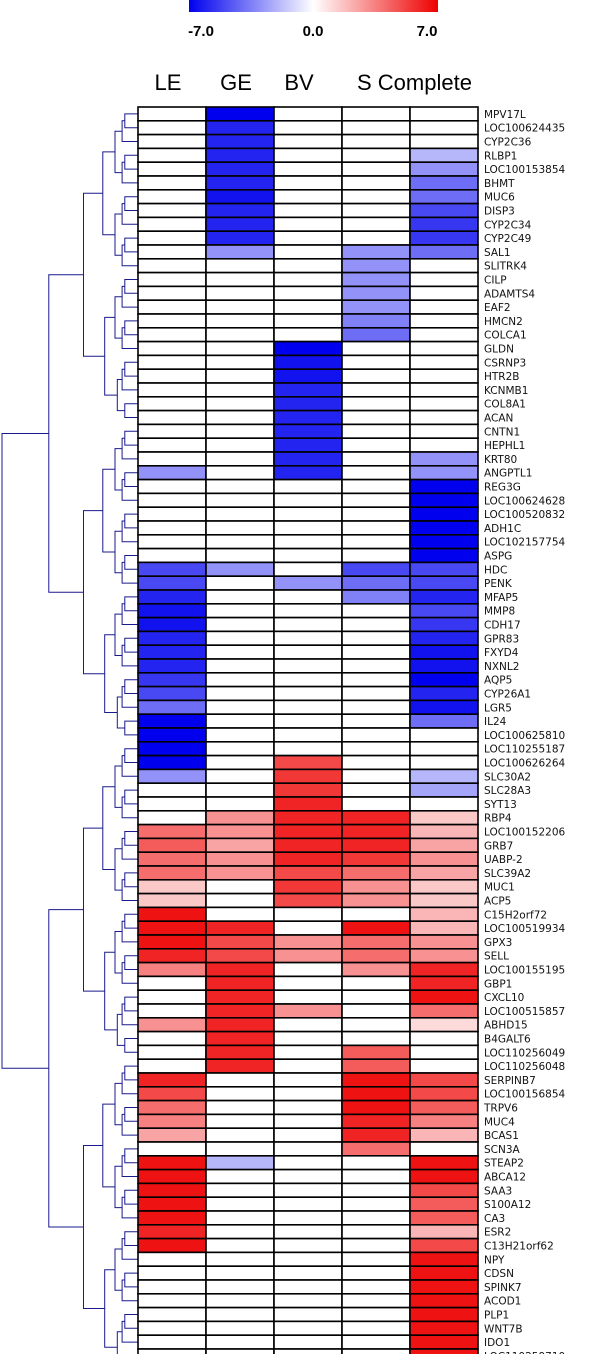  Describe the element at coordinates (240, 376) in the screenshot. I see `heatmap-cell-htr2b-ge` at that location.